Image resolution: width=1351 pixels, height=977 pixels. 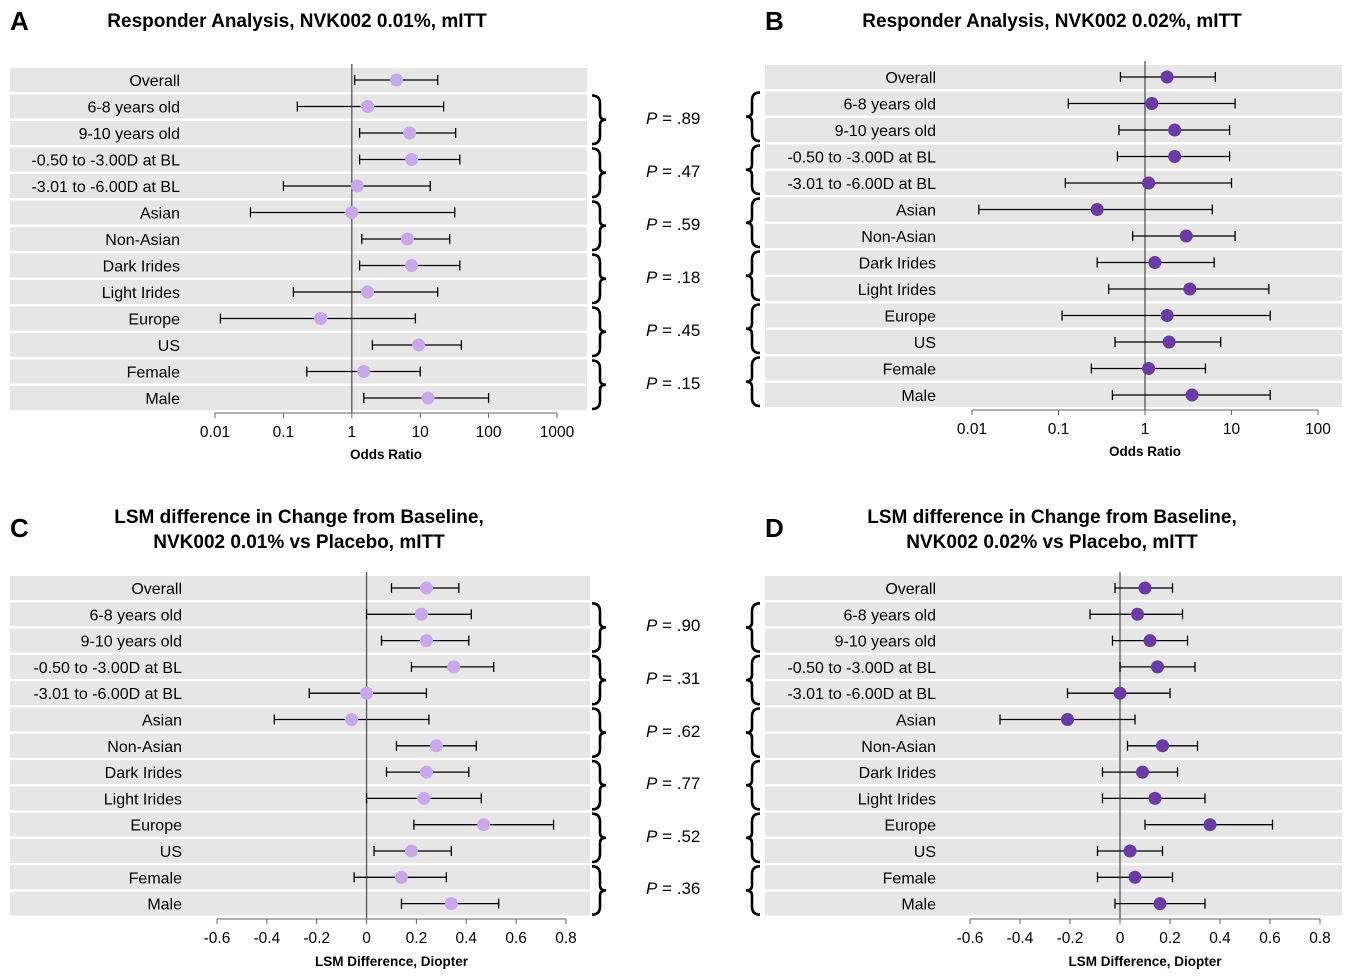 I want to click on x-tick-label: 1, so click(x=1145, y=429).